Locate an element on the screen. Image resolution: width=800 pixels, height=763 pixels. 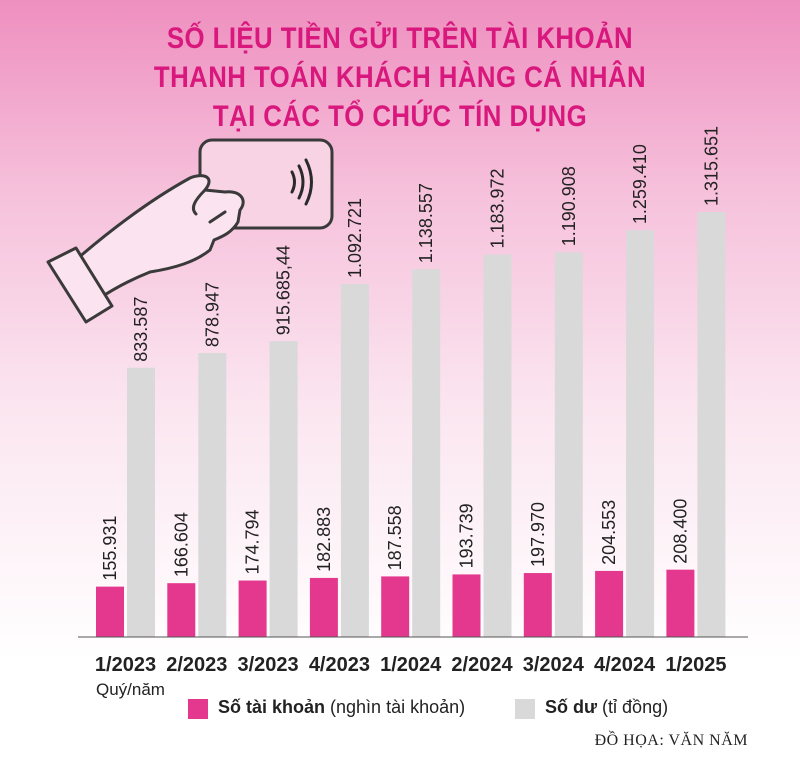
hand-card-illustration is located at coordinates (190, 231).